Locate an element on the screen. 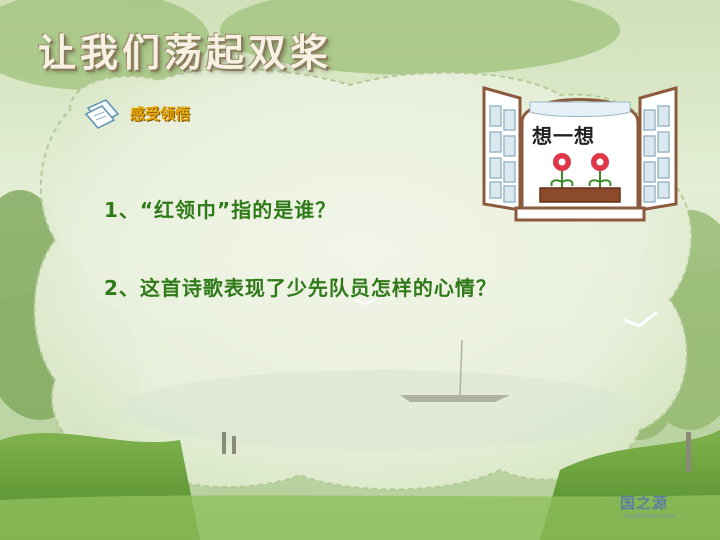 This screenshot has width=720, height=540. section-label: 感受领悟 is located at coordinates (160, 113).